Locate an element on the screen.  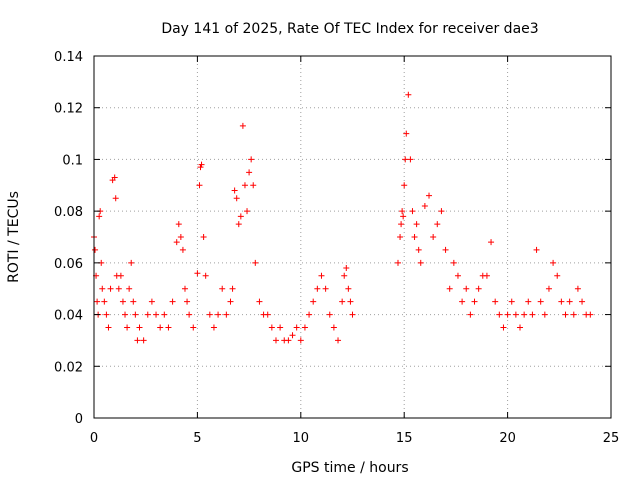
x-tick-label: 5 is located at coordinates (197, 438).